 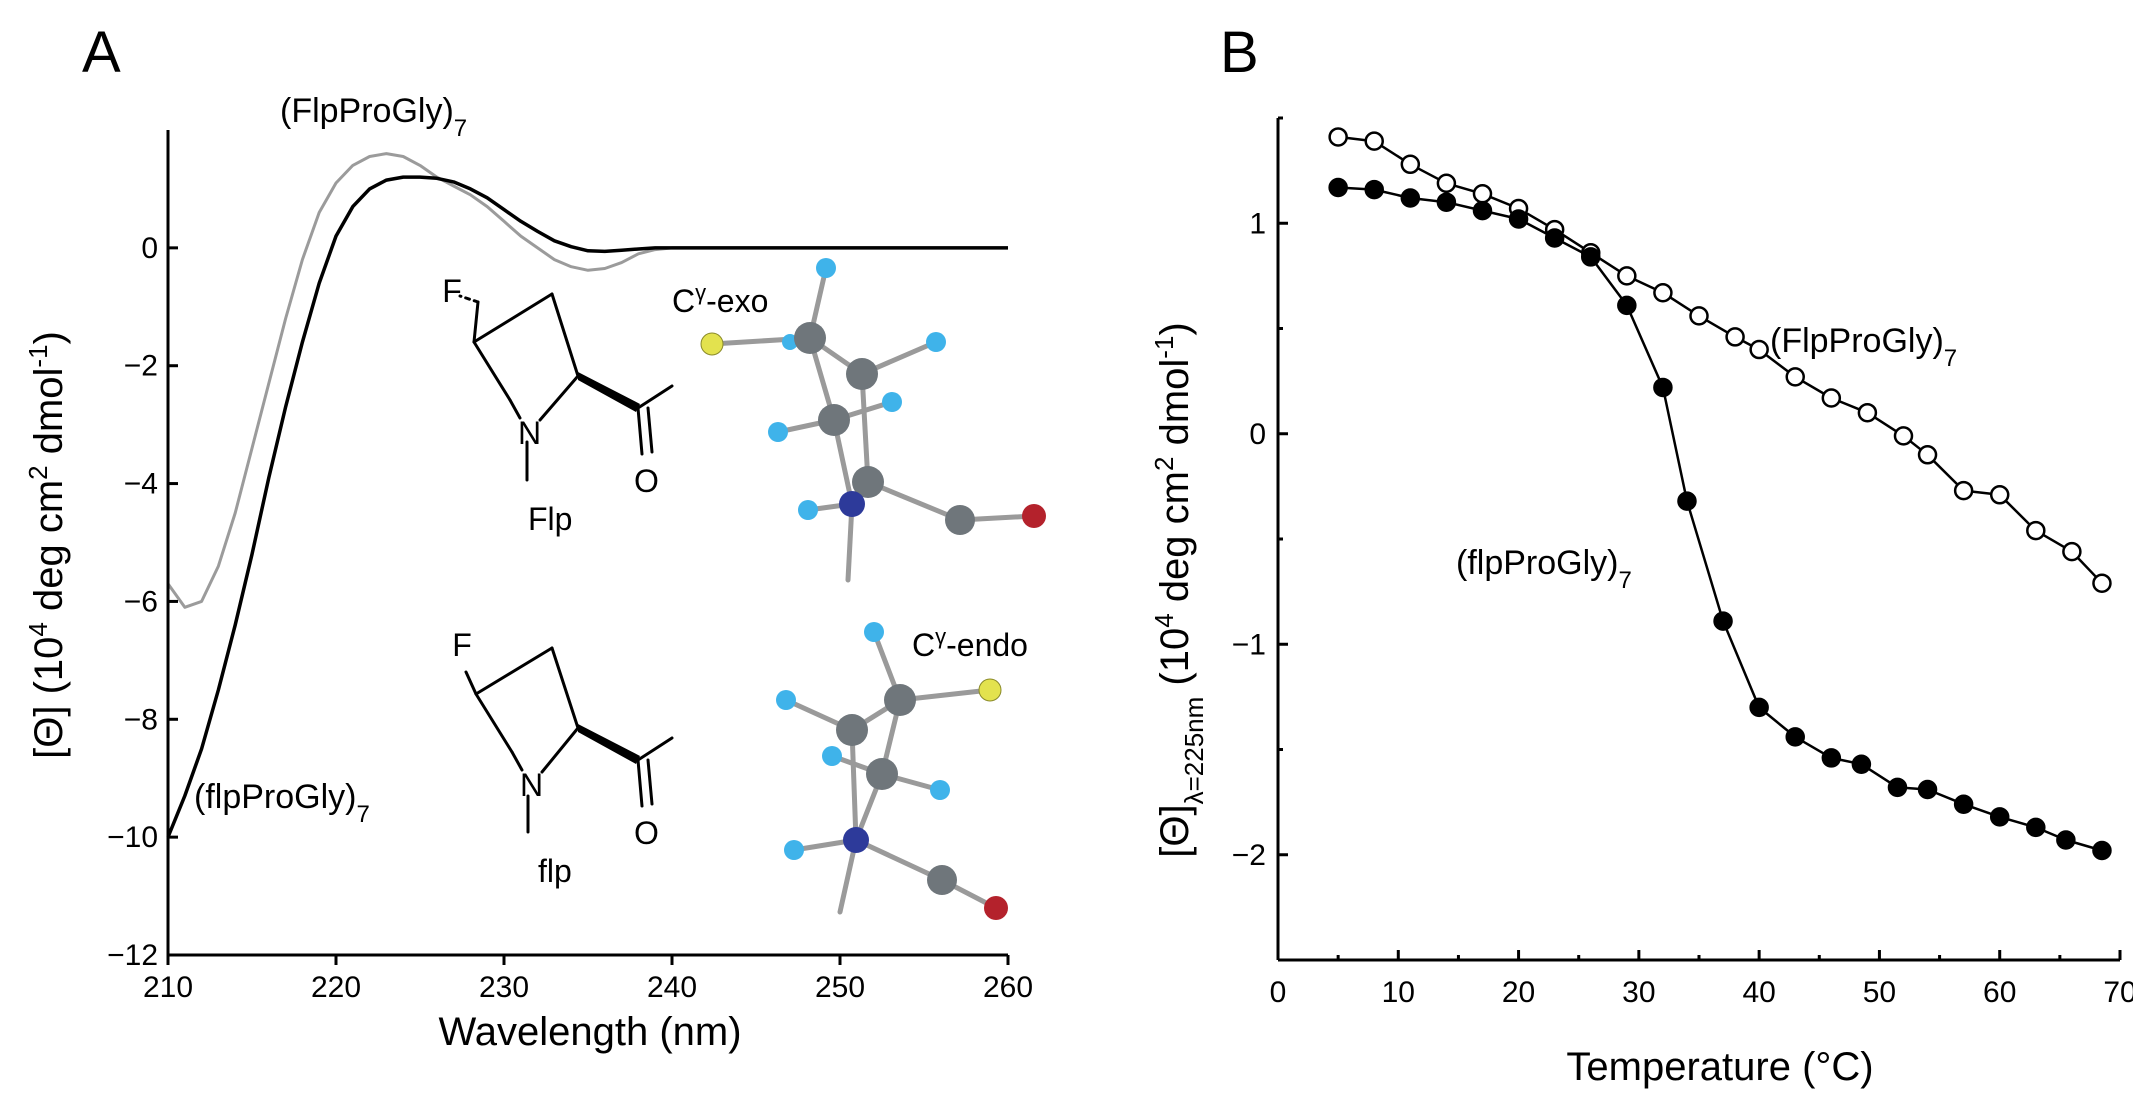 I want to click on panel-a-x-tick-label: 210, so click(x=168, y=987).